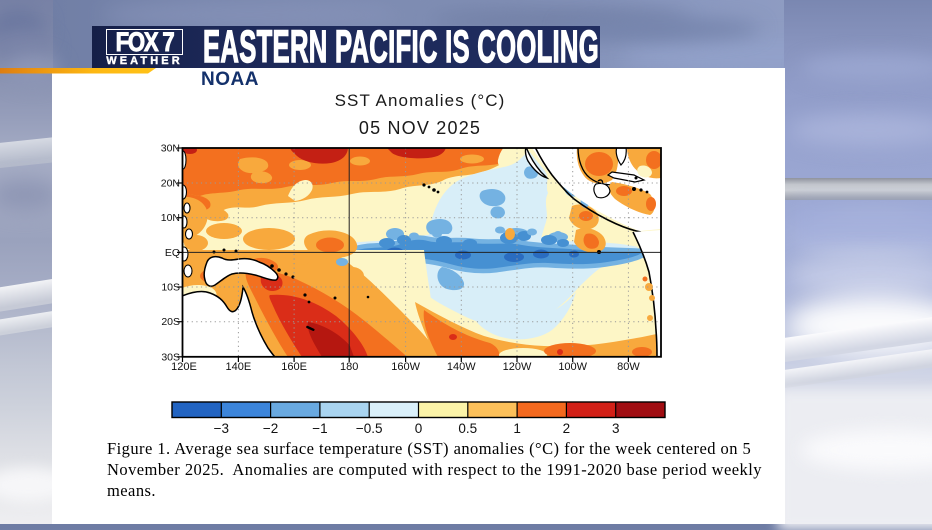 This screenshot has width=932, height=530. I want to click on svg-text: 160E, so click(294, 367).